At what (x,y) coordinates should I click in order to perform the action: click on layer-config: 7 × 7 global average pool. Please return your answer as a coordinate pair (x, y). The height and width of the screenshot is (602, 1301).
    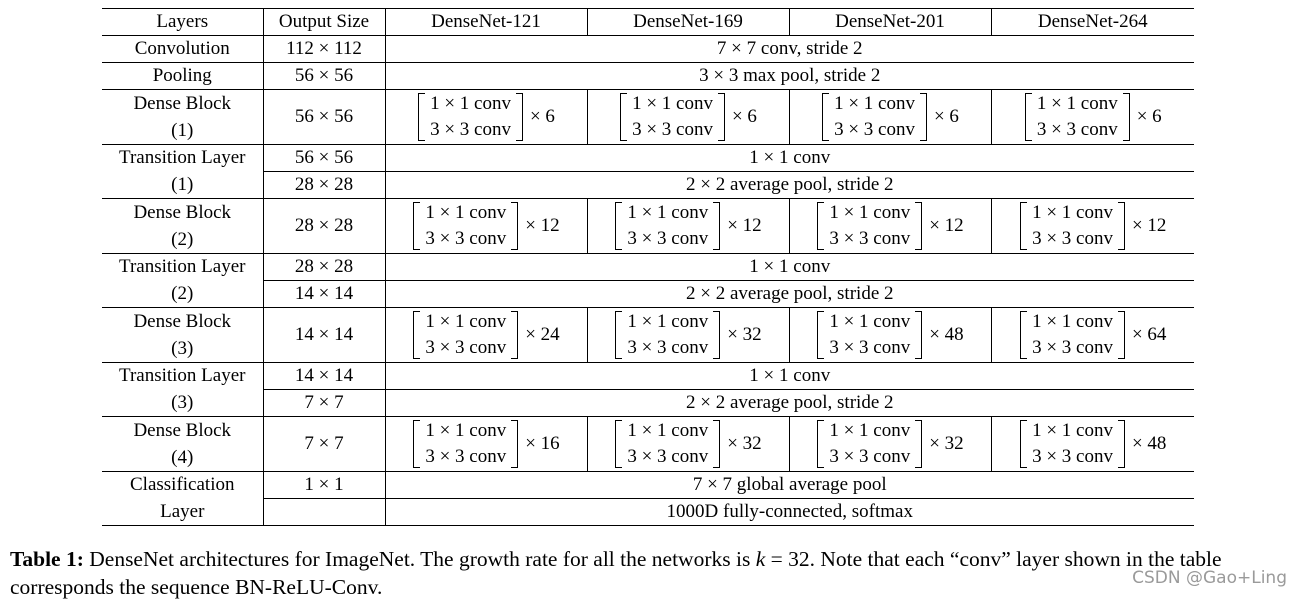
    Looking at the image, I should click on (789, 485).